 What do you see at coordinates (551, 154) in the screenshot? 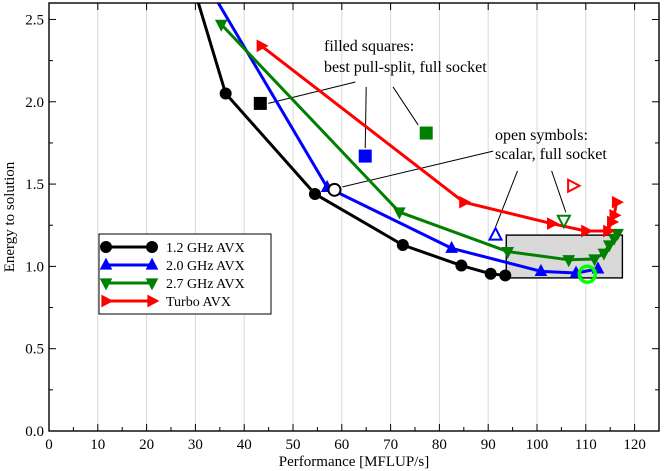
I see `annotation-open-symbols-line2: scalar, full socket` at bounding box center [551, 154].